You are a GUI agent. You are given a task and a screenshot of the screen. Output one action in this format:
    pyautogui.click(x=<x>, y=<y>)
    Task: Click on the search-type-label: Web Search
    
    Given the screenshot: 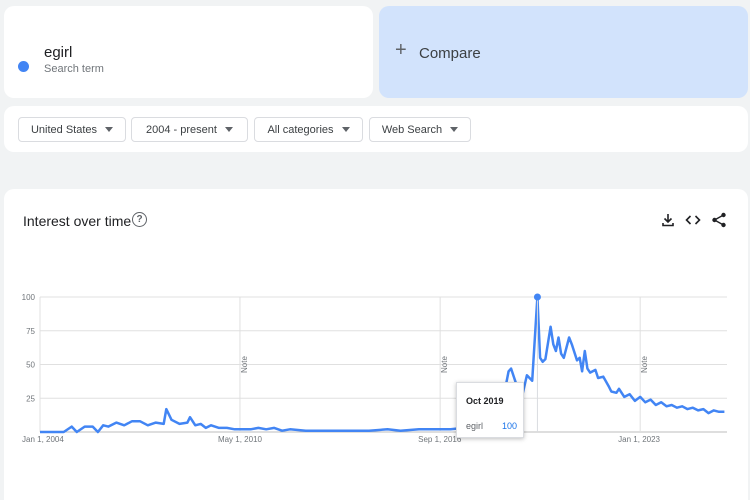 What is the action you would take?
    pyautogui.click(x=412, y=129)
    